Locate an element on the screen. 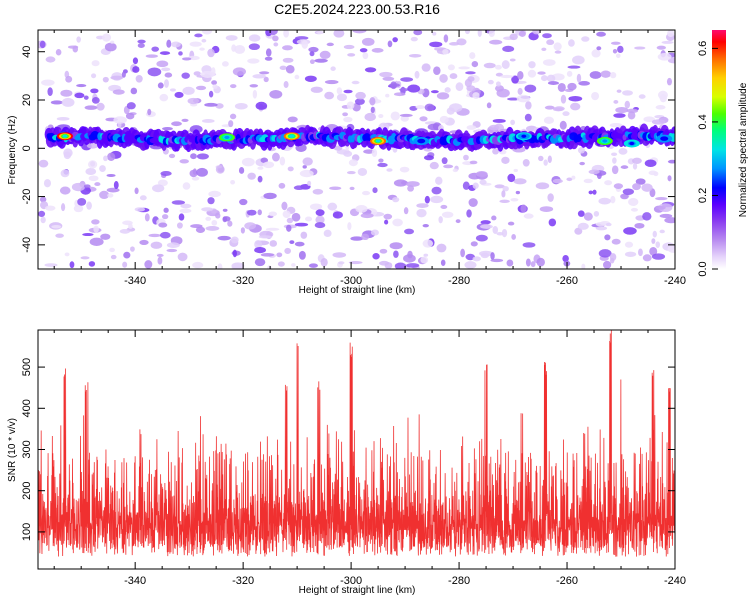 This screenshot has width=750, height=600. chart-title: C2E5.2024.223.00.53.R16 is located at coordinates (357, 9).